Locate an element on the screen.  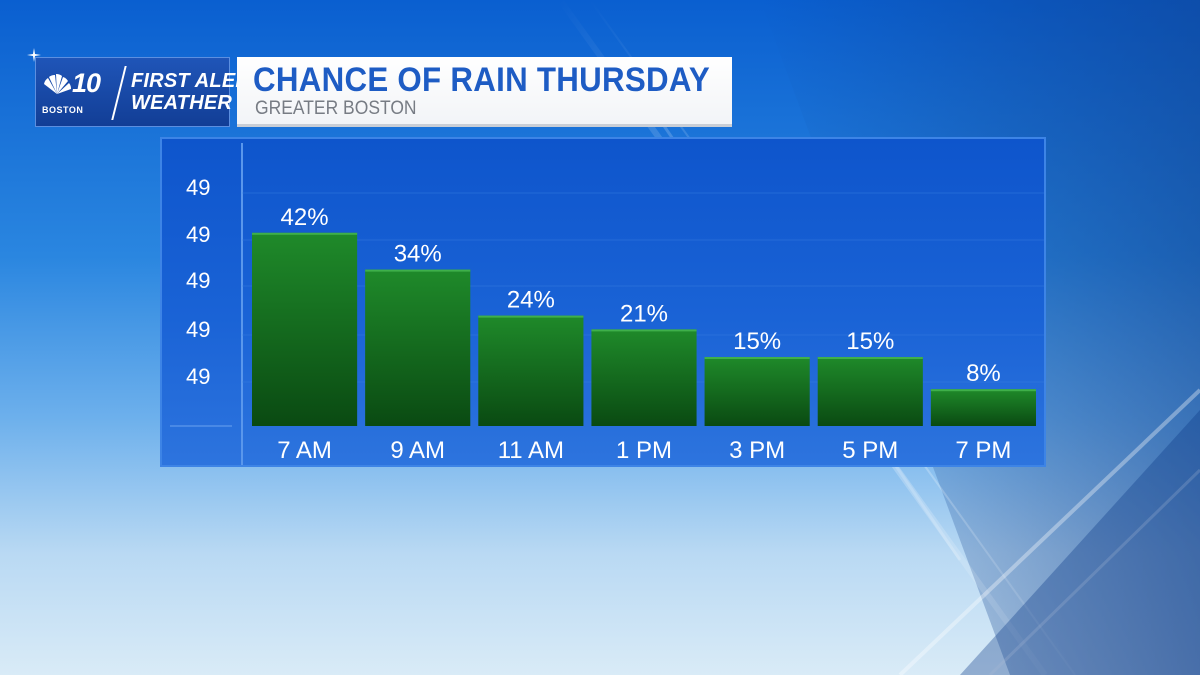
peacock-icon is located at coordinates (58, 83).